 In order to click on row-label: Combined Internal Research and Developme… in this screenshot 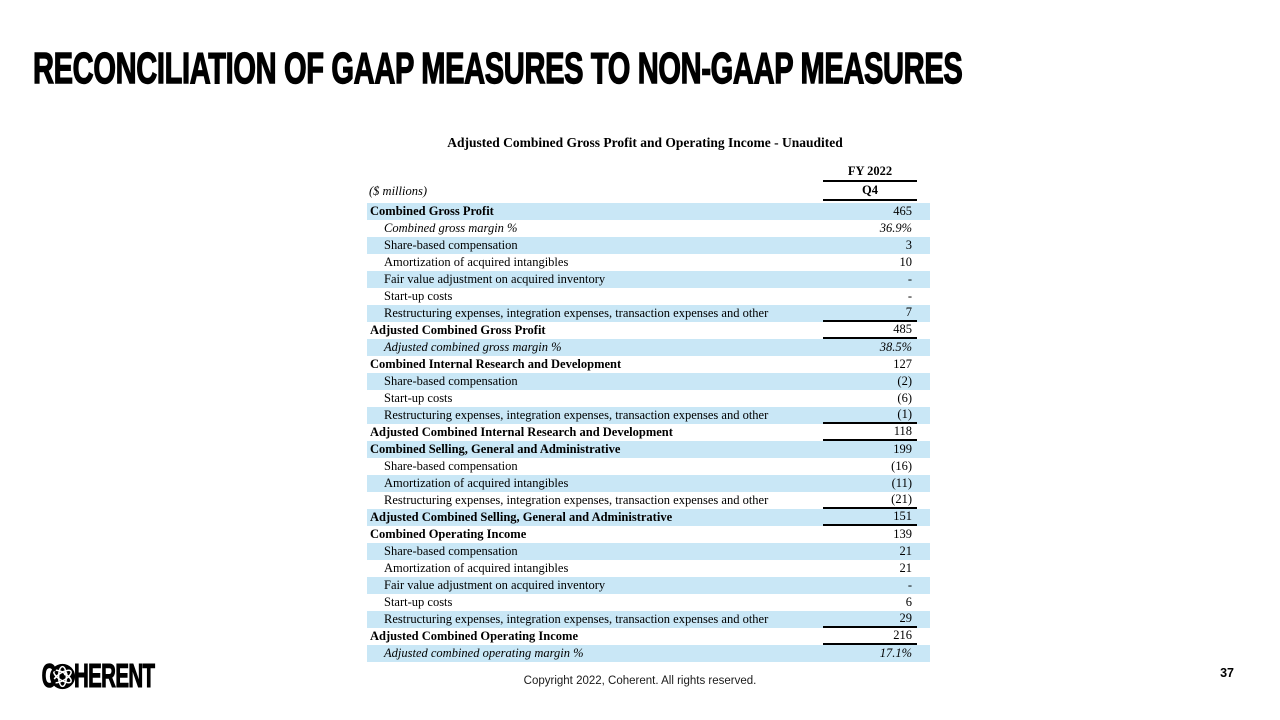, I will do `click(496, 364)`.